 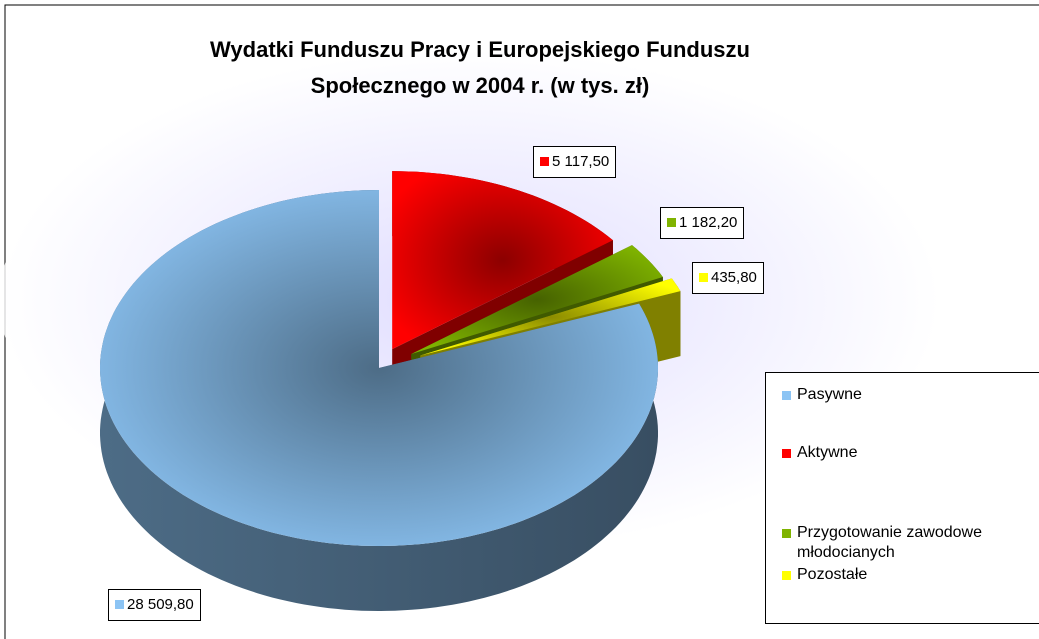 What do you see at coordinates (910, 575) in the screenshot?
I see `legend-entry: Pozostałe` at bounding box center [910, 575].